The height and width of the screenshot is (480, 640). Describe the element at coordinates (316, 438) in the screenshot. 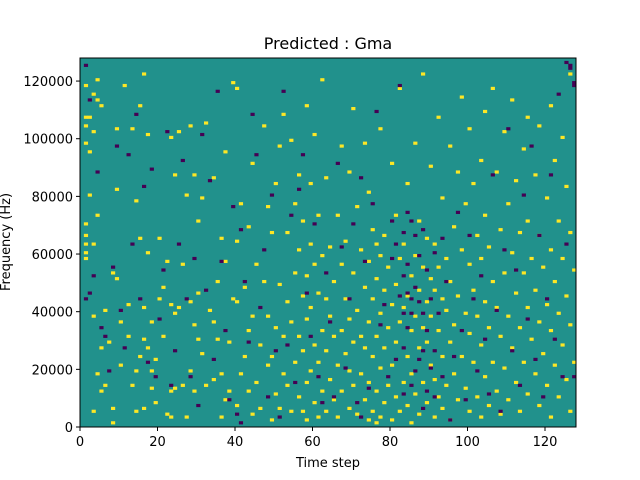

I see `x-axis: 0 20 40 60 80 100 120` at that location.